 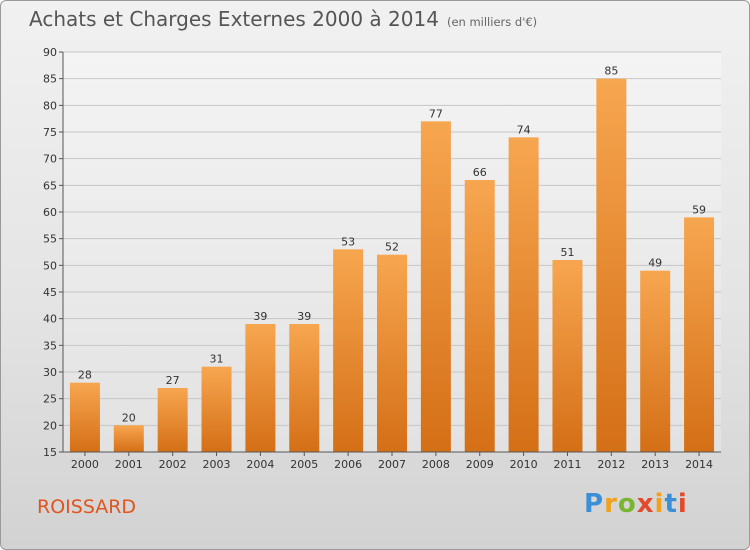 What do you see at coordinates (392, 247) in the screenshot?
I see `bar-value-label: 52` at bounding box center [392, 247].